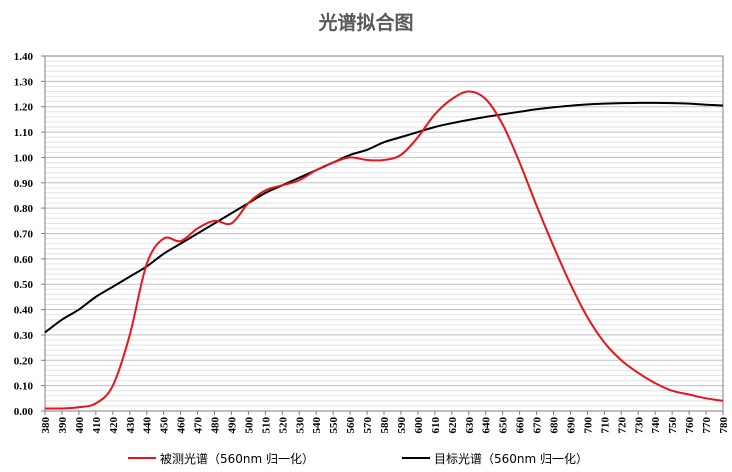  Describe the element at coordinates (521, 425) in the screenshot. I see `x-tick-label: 660` at that location.